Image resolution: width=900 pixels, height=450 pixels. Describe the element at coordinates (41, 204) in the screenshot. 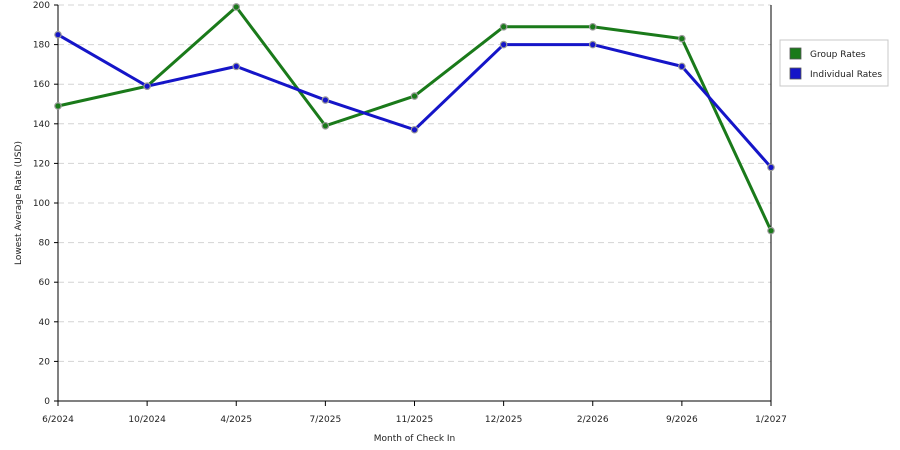

I see `y-tick-label: 100` at that location.